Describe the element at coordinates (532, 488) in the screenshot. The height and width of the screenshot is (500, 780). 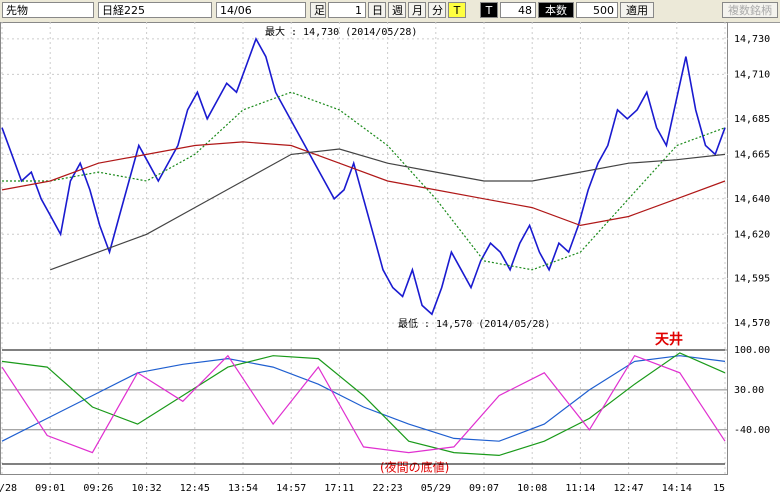
I see `x-tick-label: 10:08` at that location.